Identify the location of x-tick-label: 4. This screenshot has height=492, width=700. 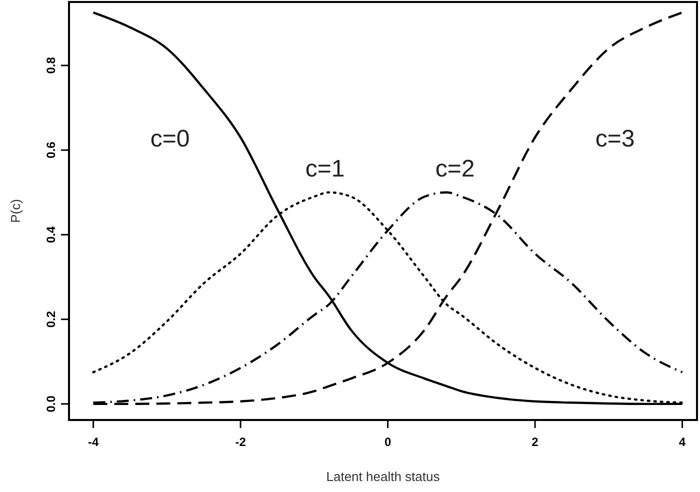
(682, 442).